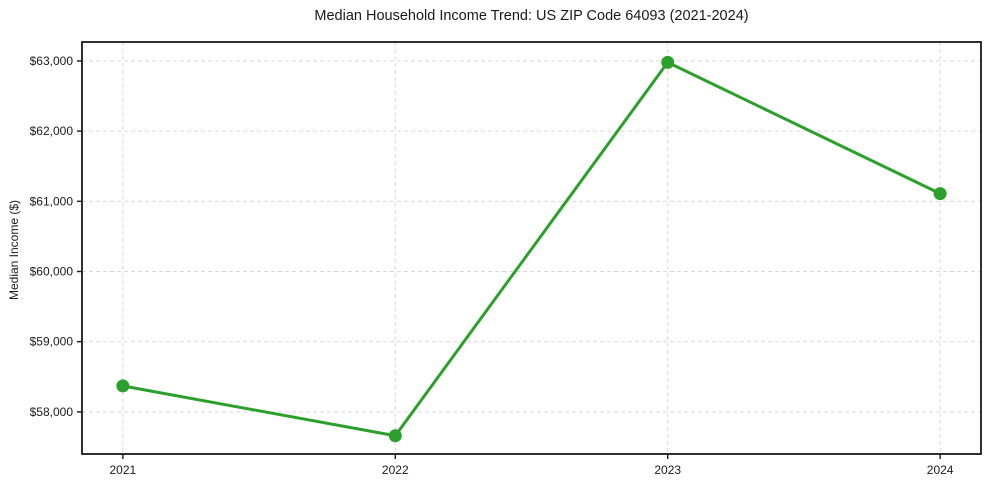 This screenshot has width=989, height=490. I want to click on y-tick-label: $60,000, so click(52, 272).